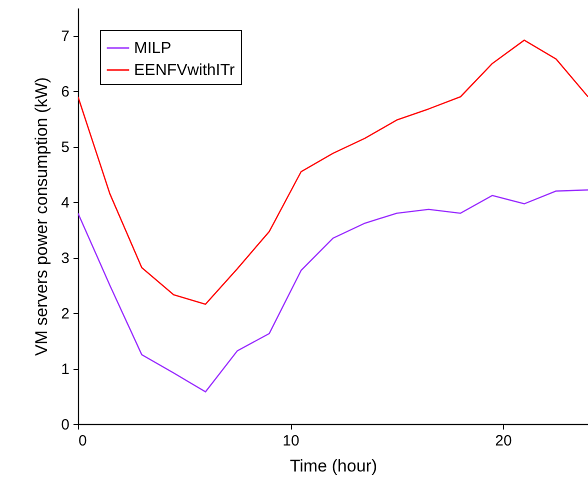  Describe the element at coordinates (503, 441) in the screenshot. I see `x-tick-label: 20` at that location.